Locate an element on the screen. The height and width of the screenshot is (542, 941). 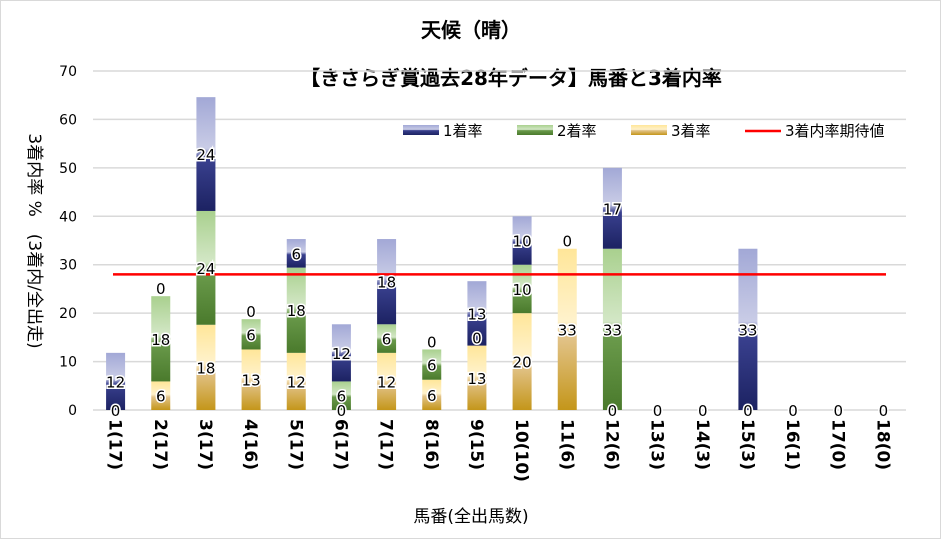
x-tick-label: 1(17) is located at coordinates (115, 444).